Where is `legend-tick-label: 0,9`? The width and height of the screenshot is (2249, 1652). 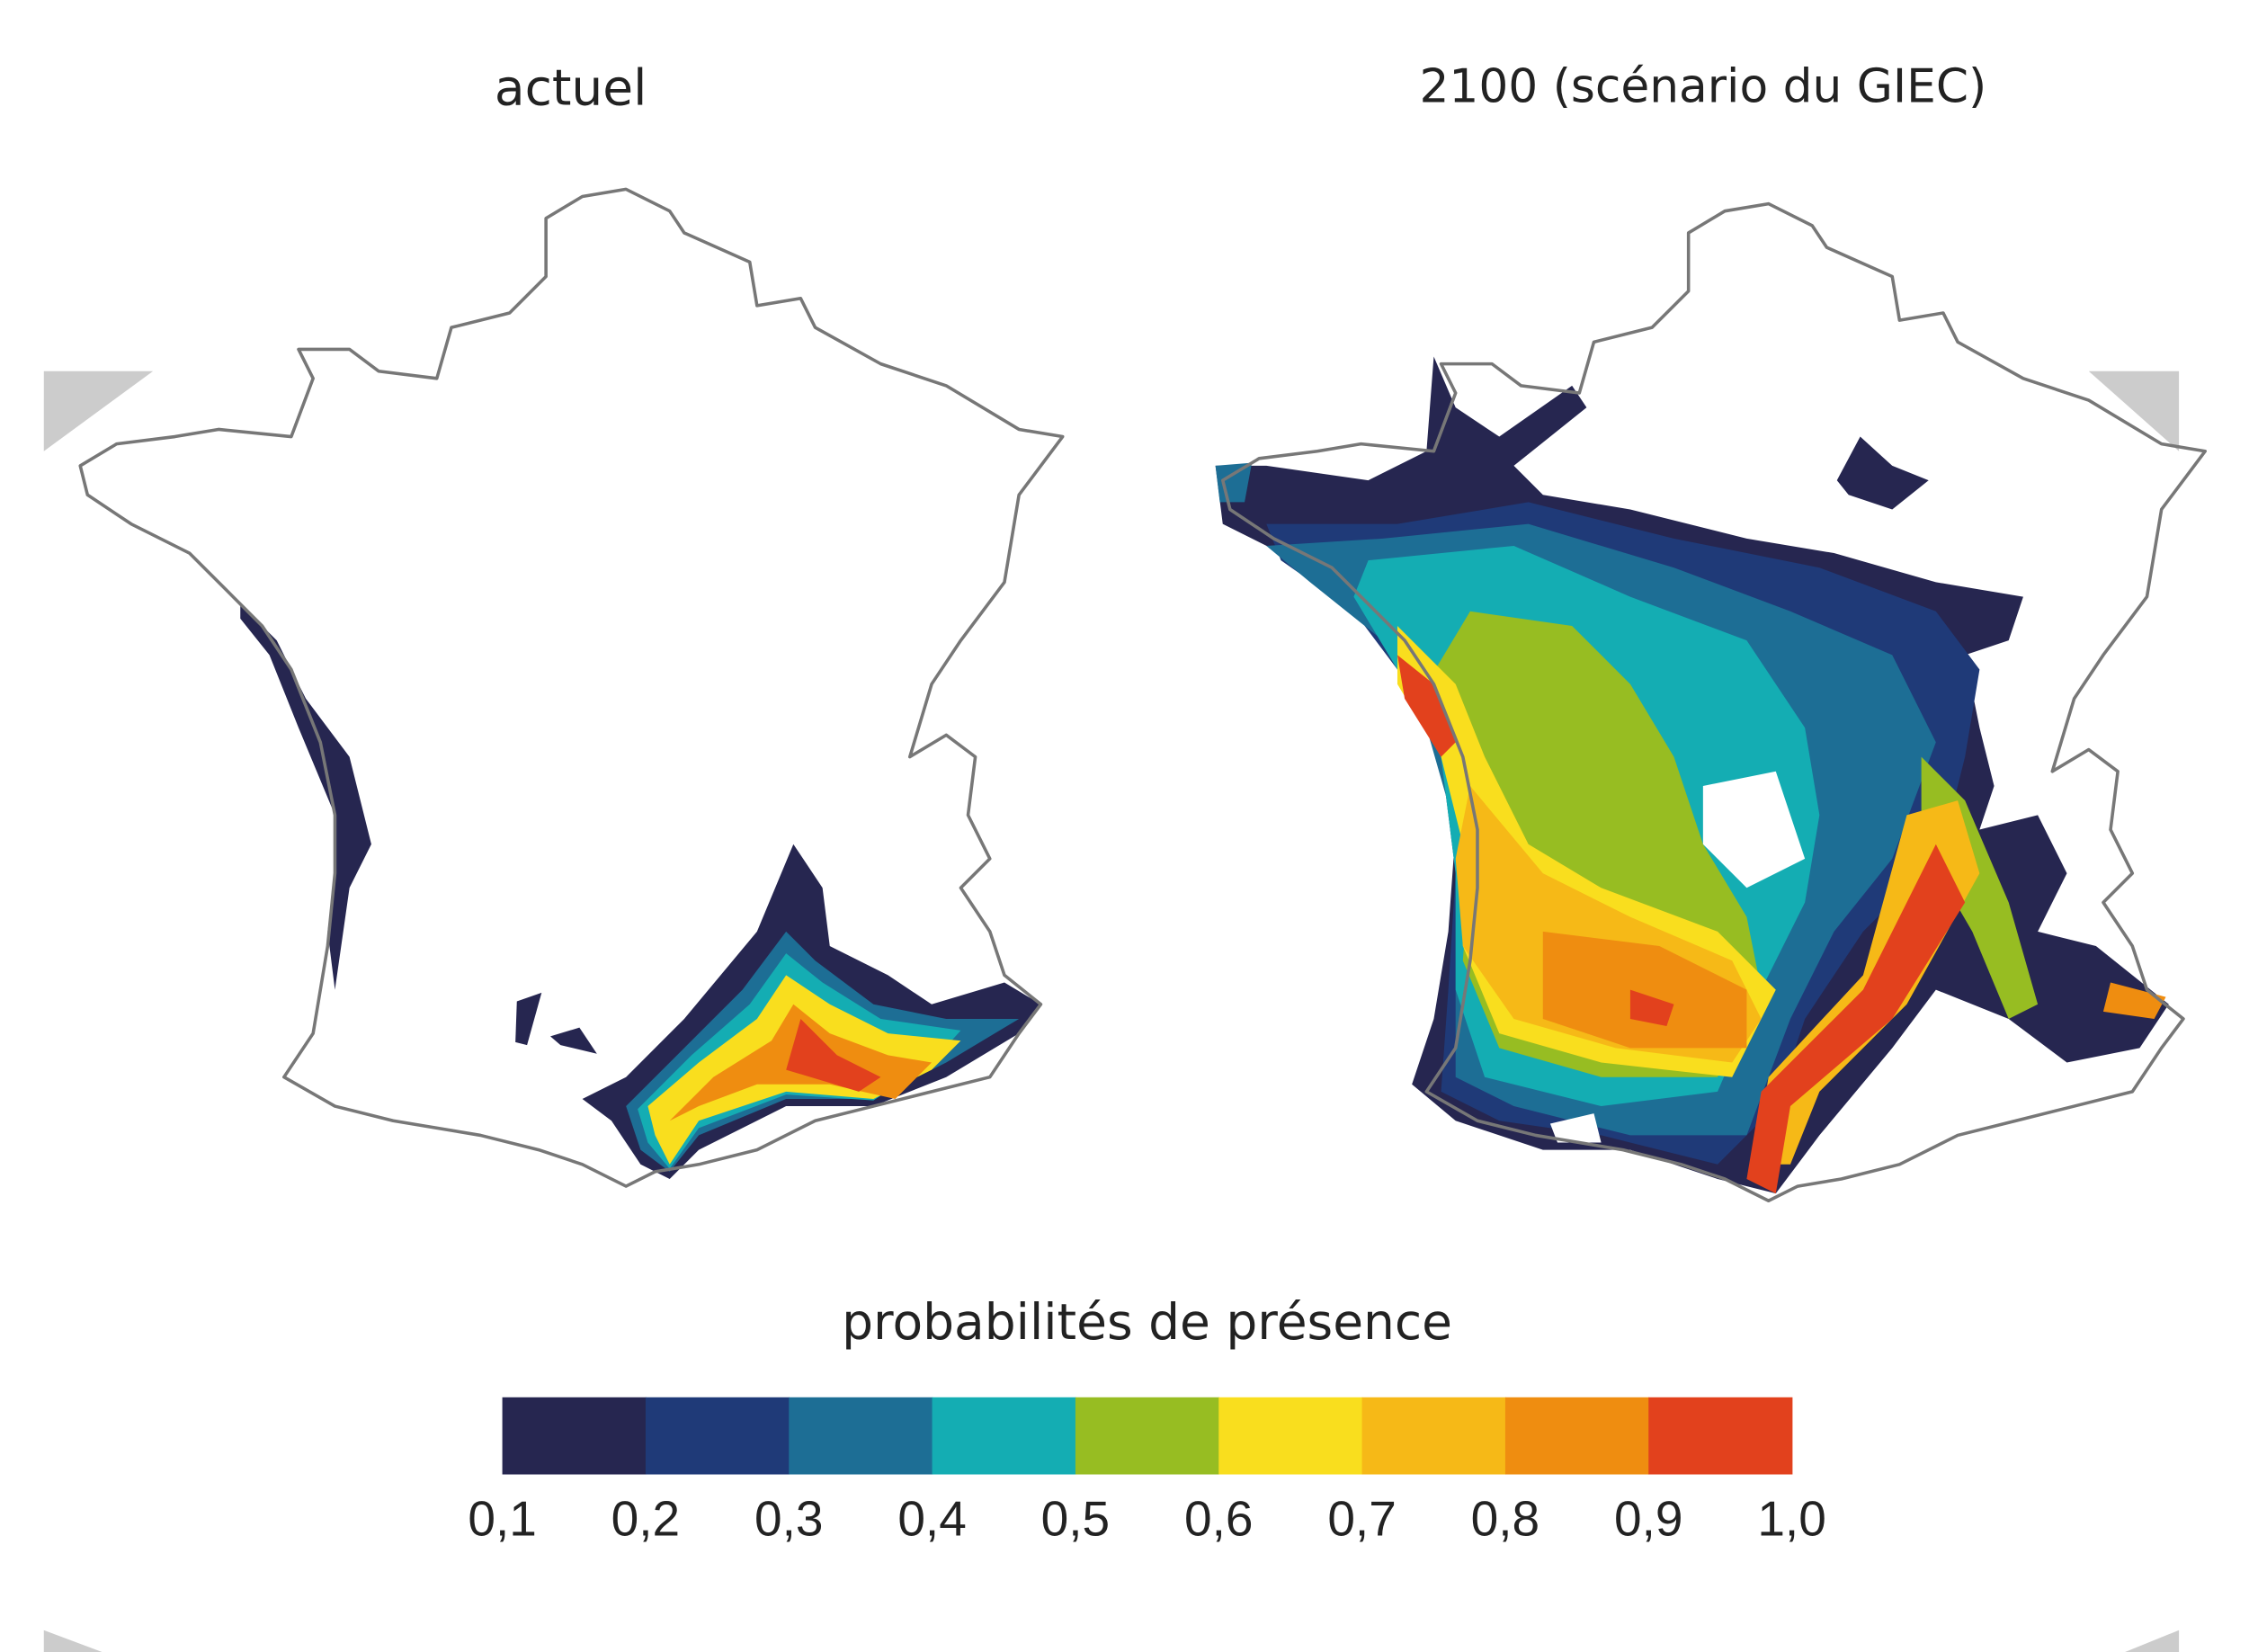
legend-tick-label: 0,9 is located at coordinates (1648, 1519).